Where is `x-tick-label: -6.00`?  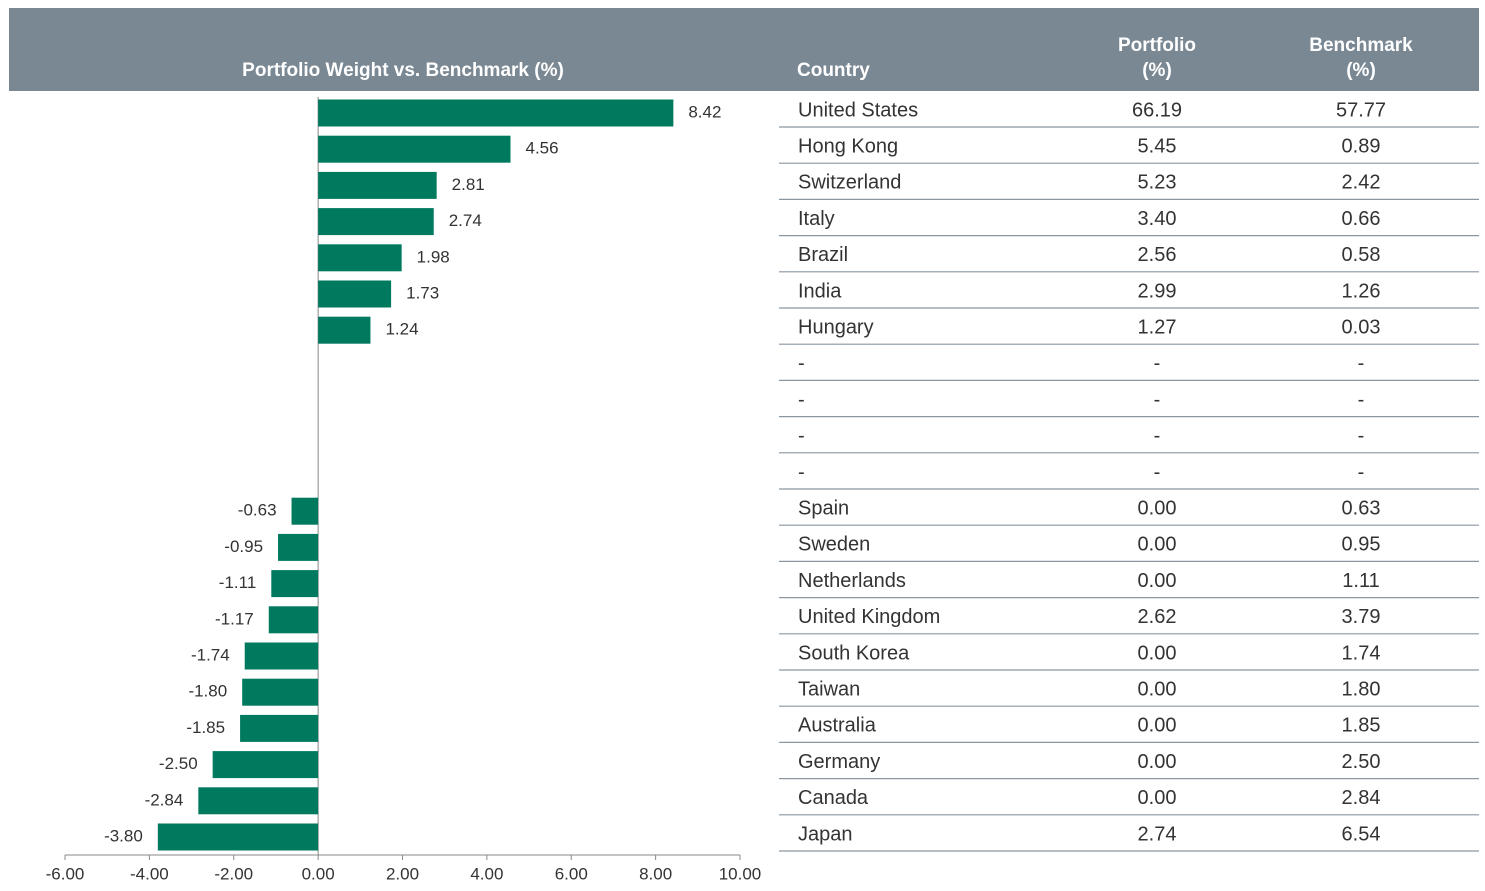
x-tick-label: -6.00 is located at coordinates (65, 873).